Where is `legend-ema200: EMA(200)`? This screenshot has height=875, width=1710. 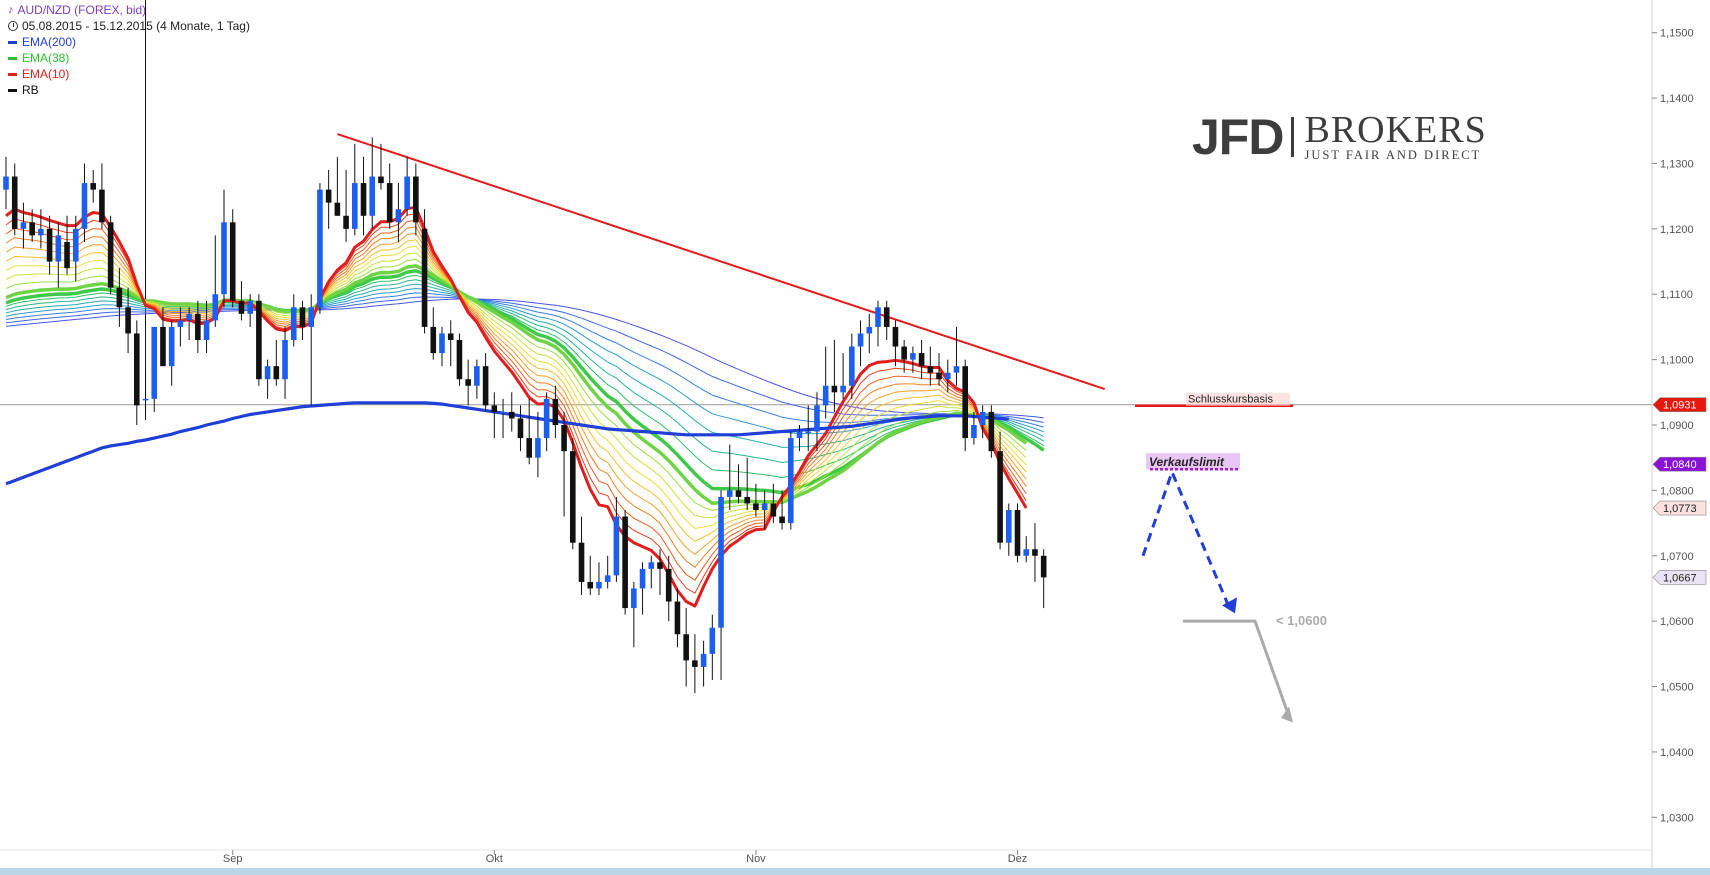
legend-ema200: EMA(200) is located at coordinates (129, 42).